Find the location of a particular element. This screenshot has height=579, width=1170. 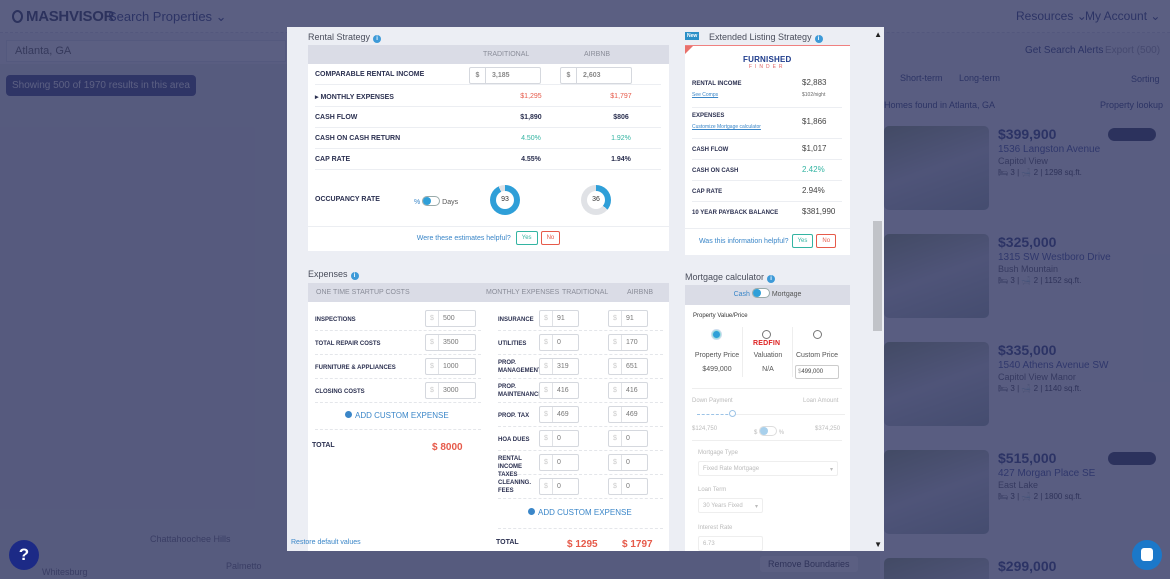

dollar-percent-toggle: $ % is located at coordinates (769, 431).